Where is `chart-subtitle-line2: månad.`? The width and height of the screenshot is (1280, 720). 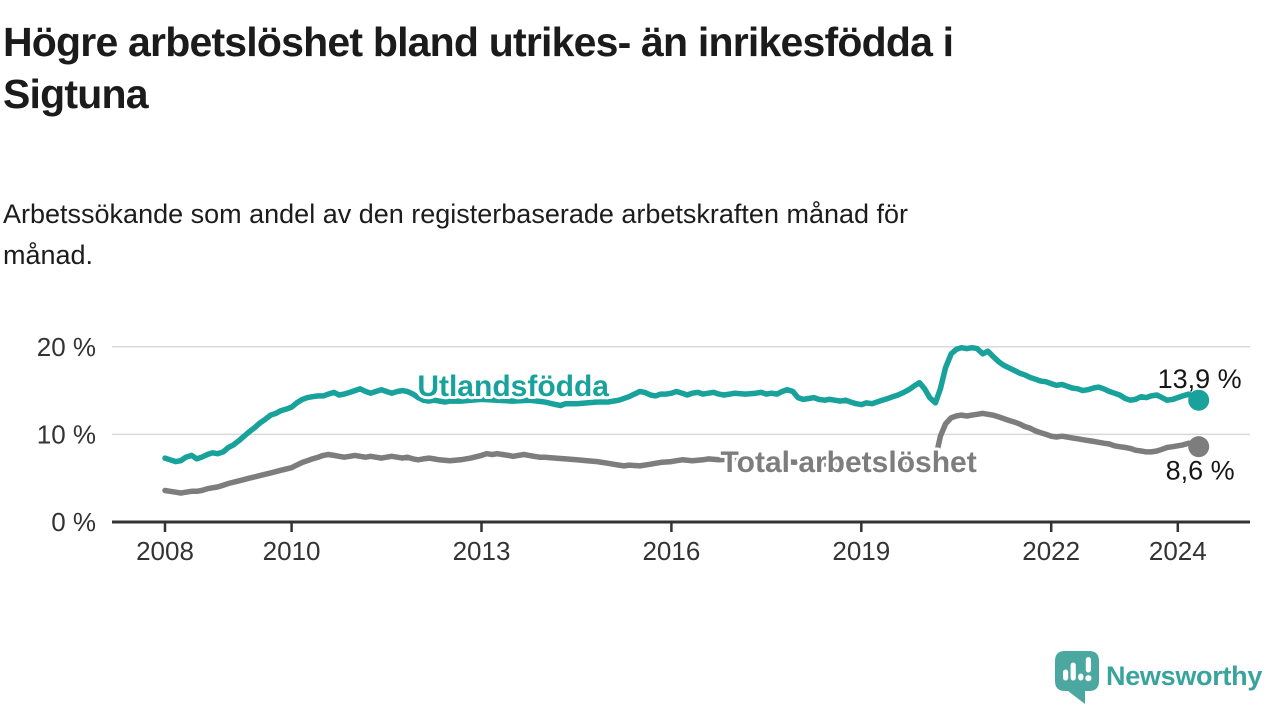 chart-subtitle-line2: månad. is located at coordinates (48, 254).